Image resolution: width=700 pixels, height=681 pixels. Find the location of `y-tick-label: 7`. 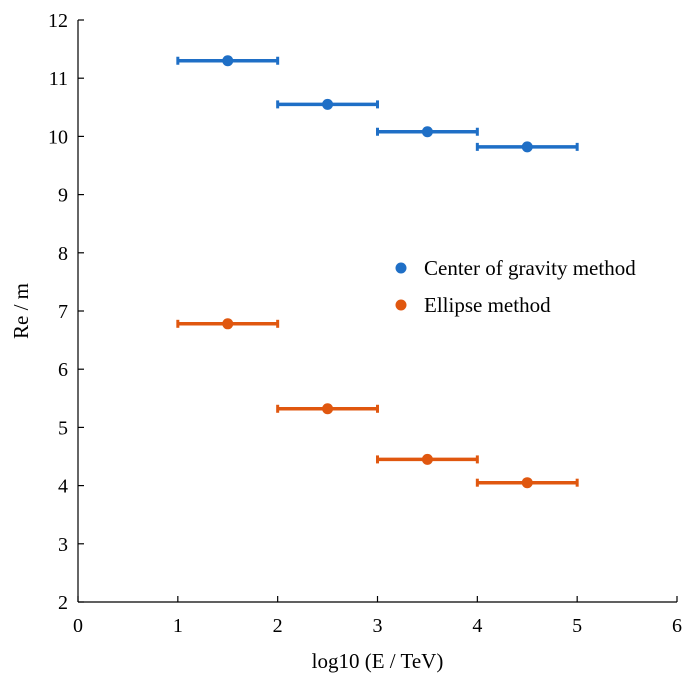

y-tick-label: 7 is located at coordinates (63, 312).